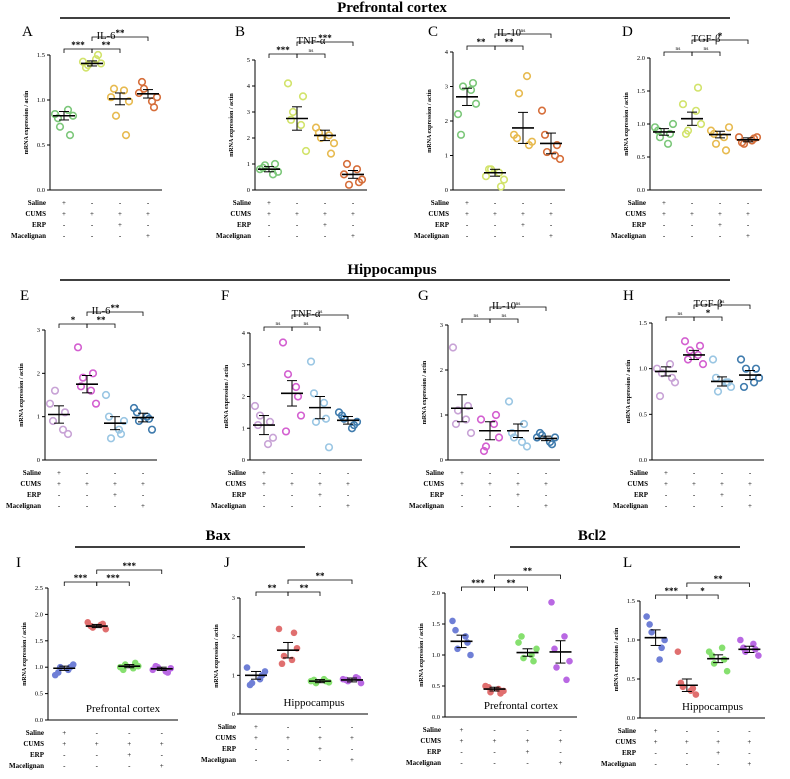  What do you see at coordinates (478, 583) in the screenshot?
I see `significance-label: ***` at bounding box center [478, 583].